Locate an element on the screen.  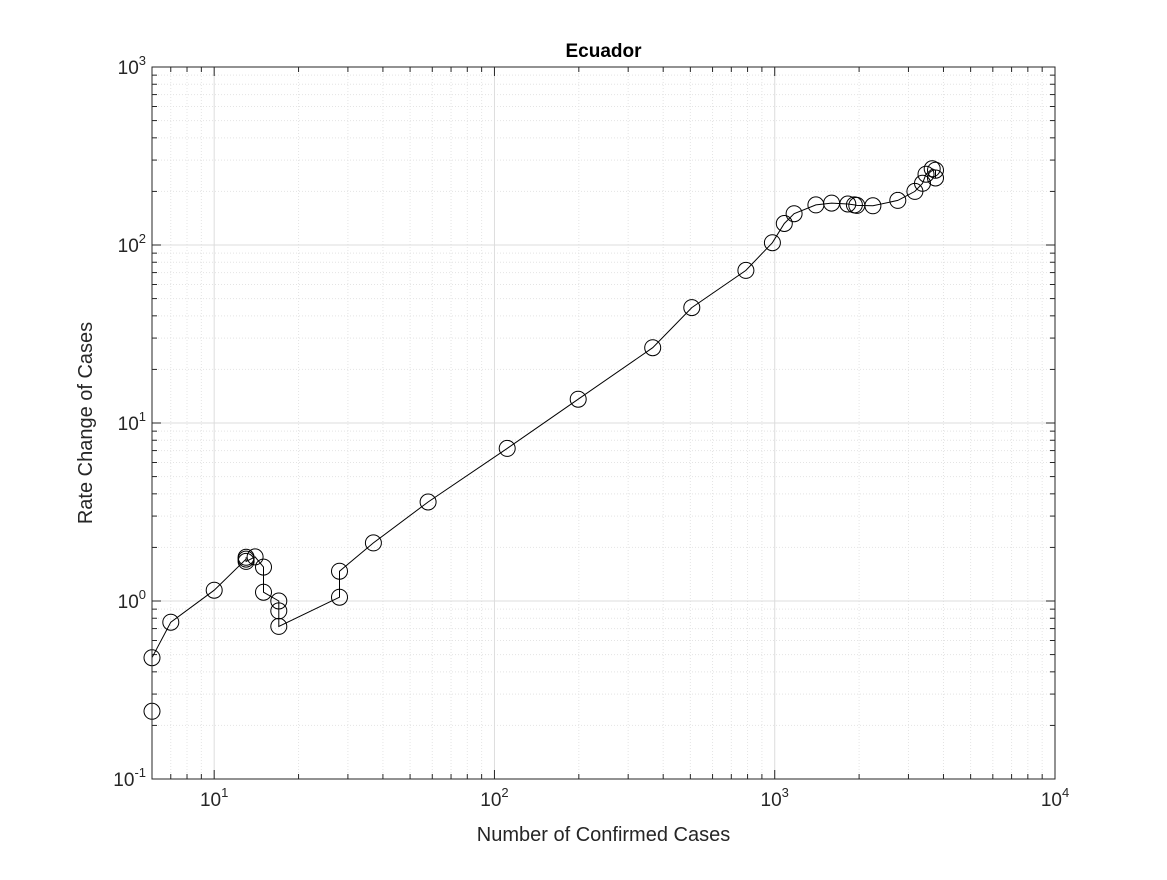
y-tick-label: 10⁻¹ is located at coordinates (129, 778).